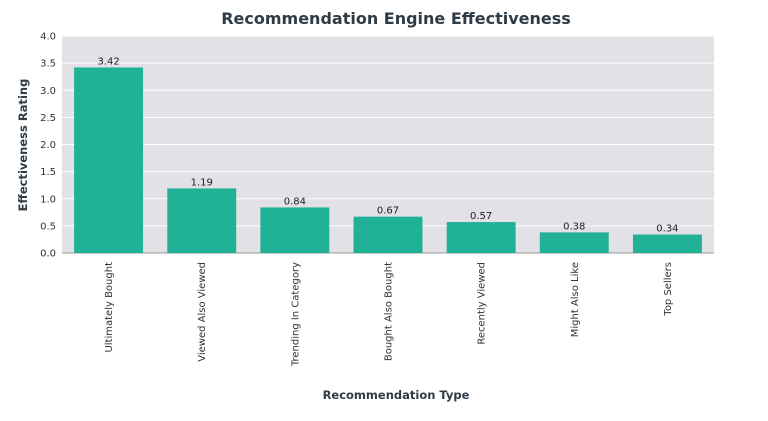  Describe the element at coordinates (396, 395) in the screenshot. I see `x-axis-title: Recommendation Type` at that location.